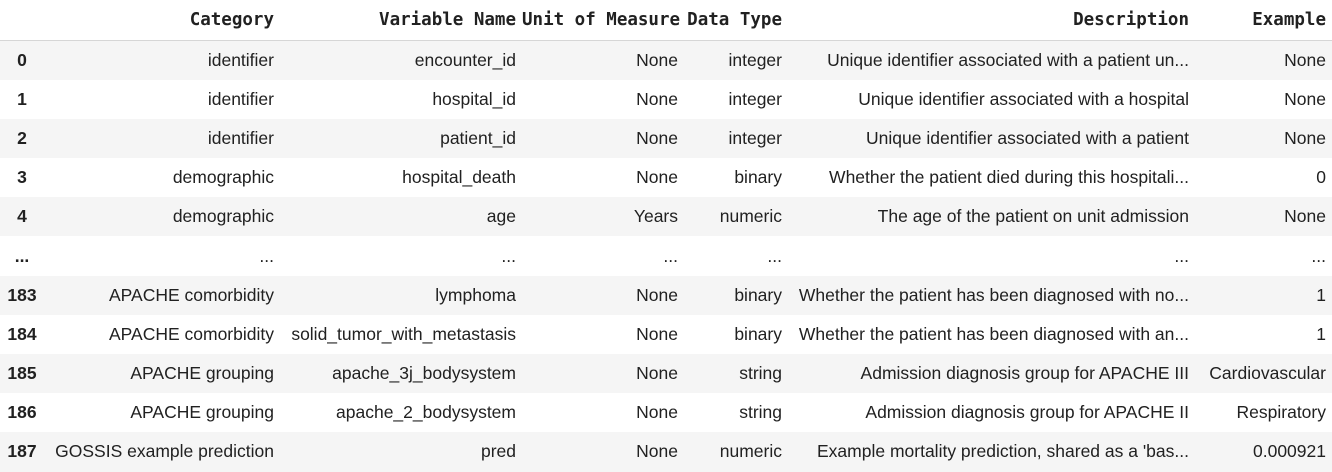 The height and width of the screenshot is (472, 1332). What do you see at coordinates (1267, 373) in the screenshot?
I see `example-cell: Cardiovascular` at bounding box center [1267, 373].